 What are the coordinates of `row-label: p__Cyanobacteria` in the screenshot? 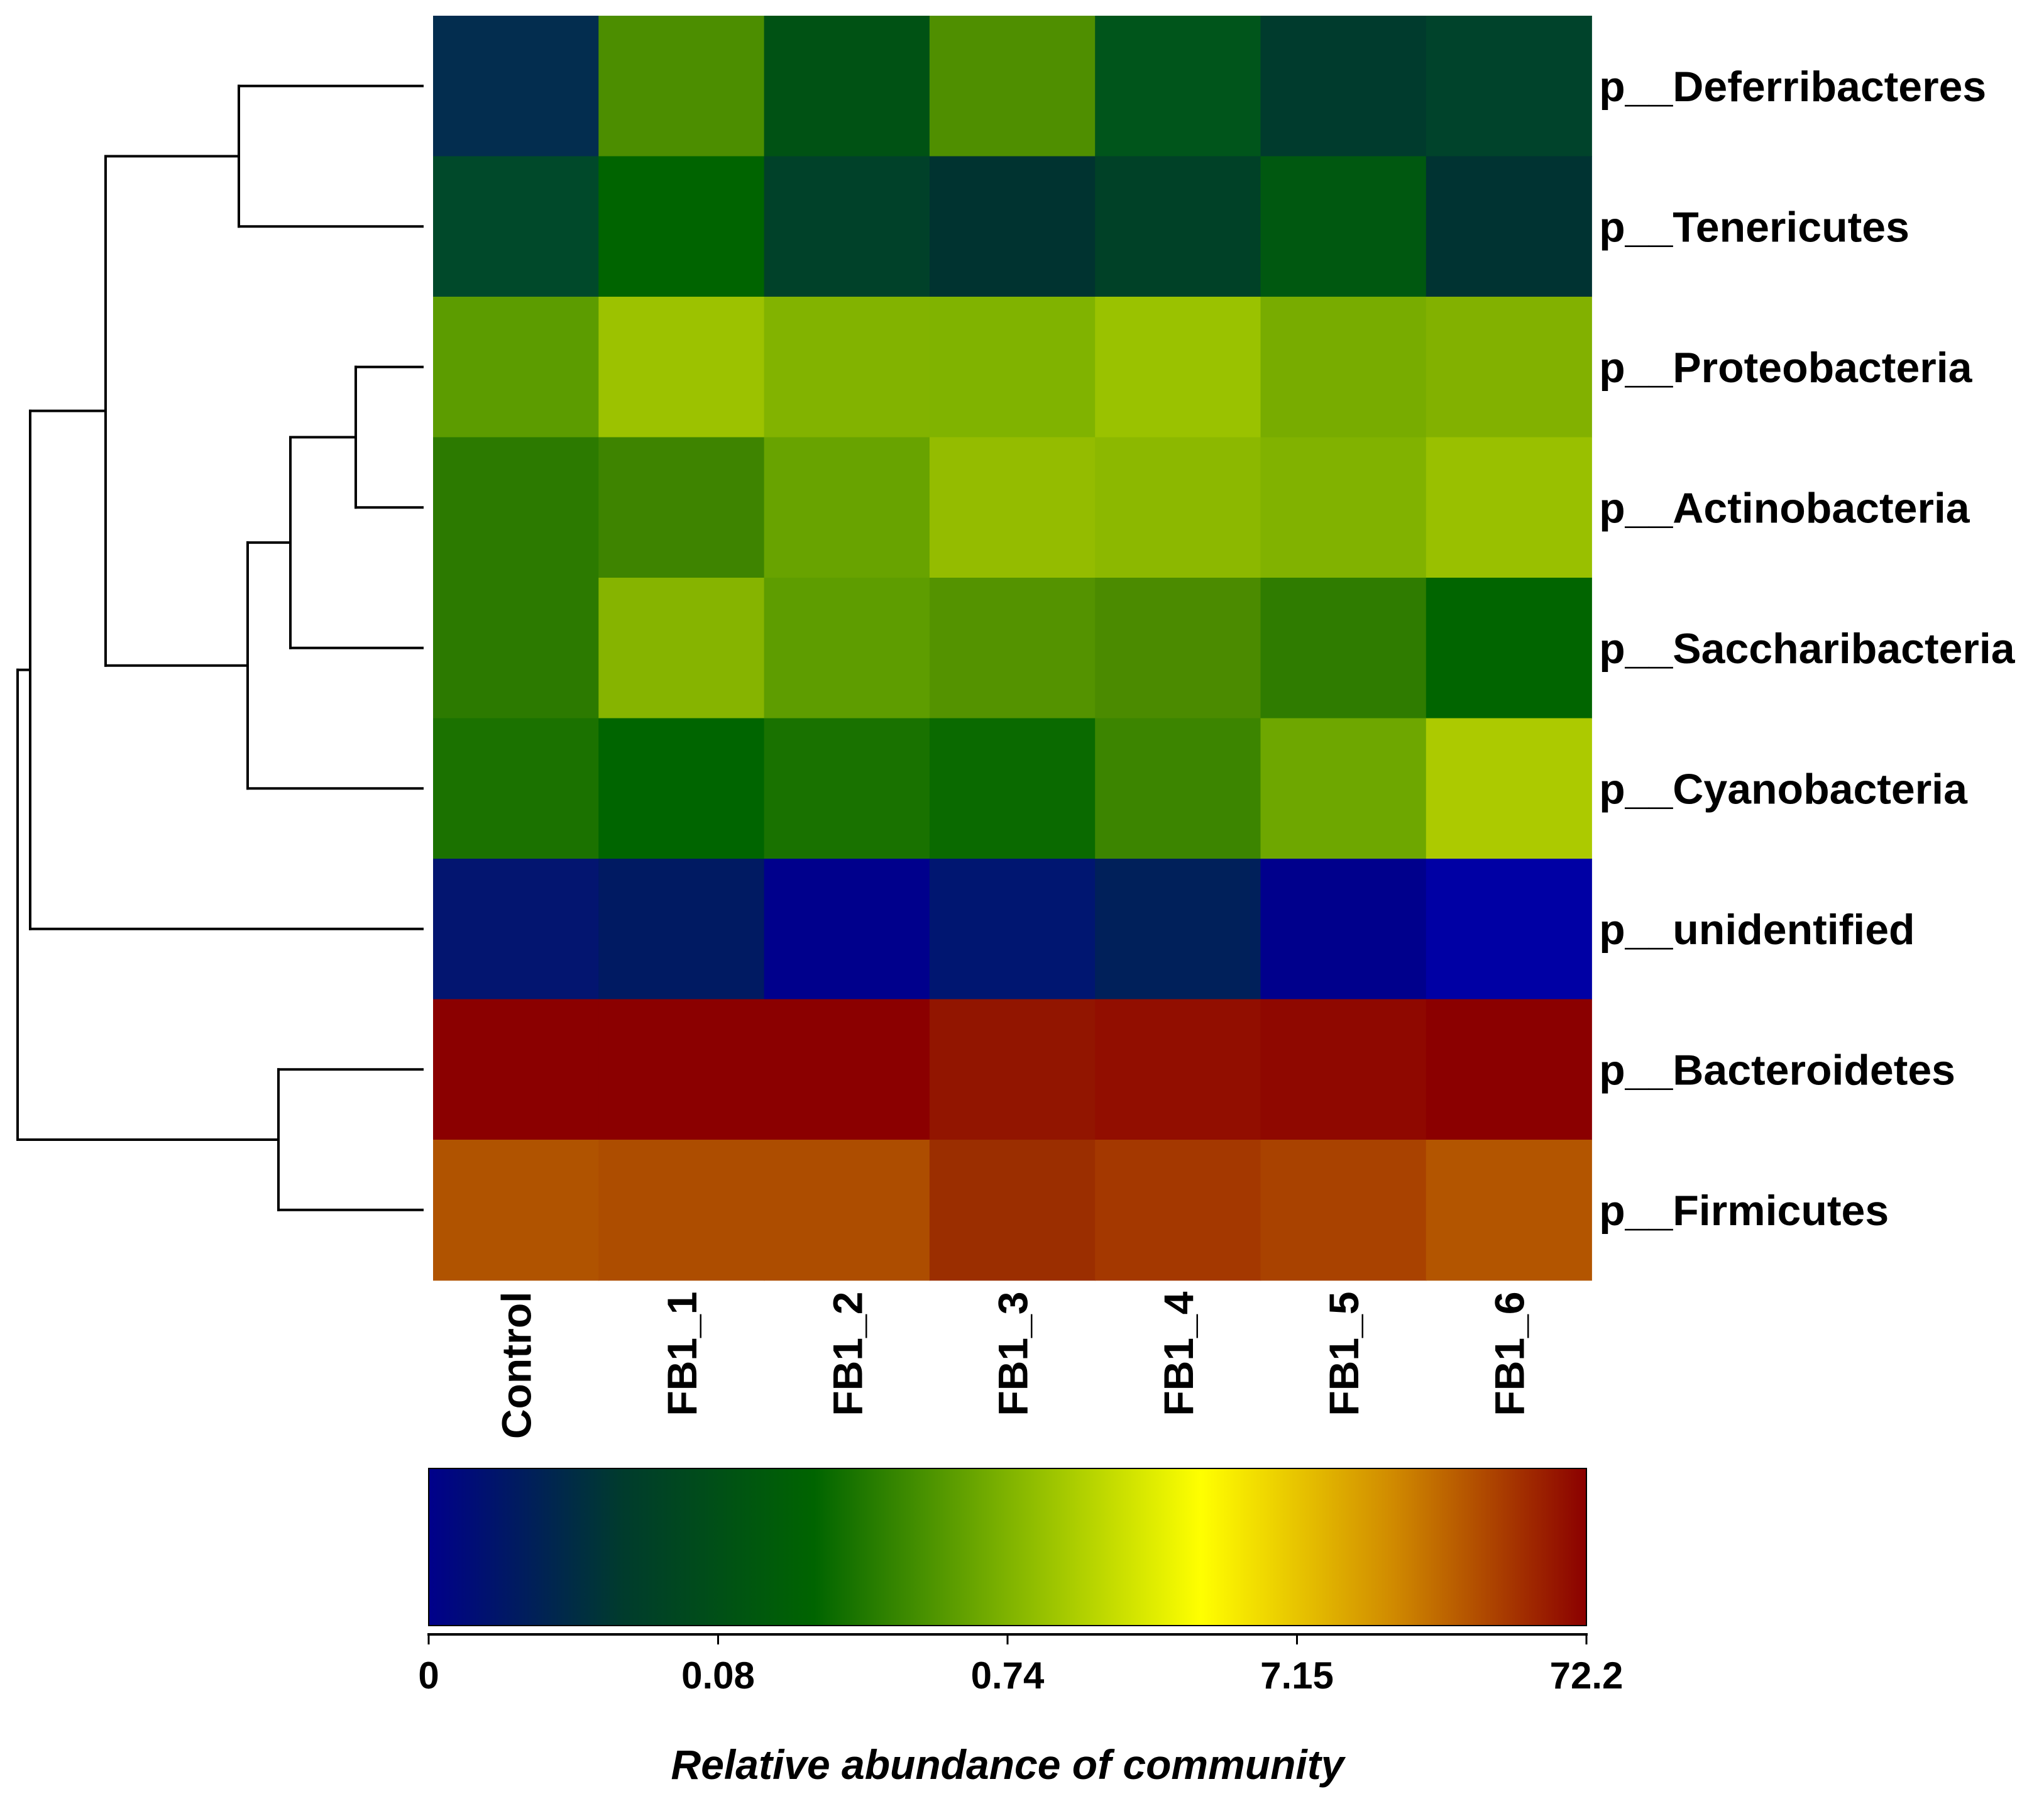 It's located at (1784, 789).